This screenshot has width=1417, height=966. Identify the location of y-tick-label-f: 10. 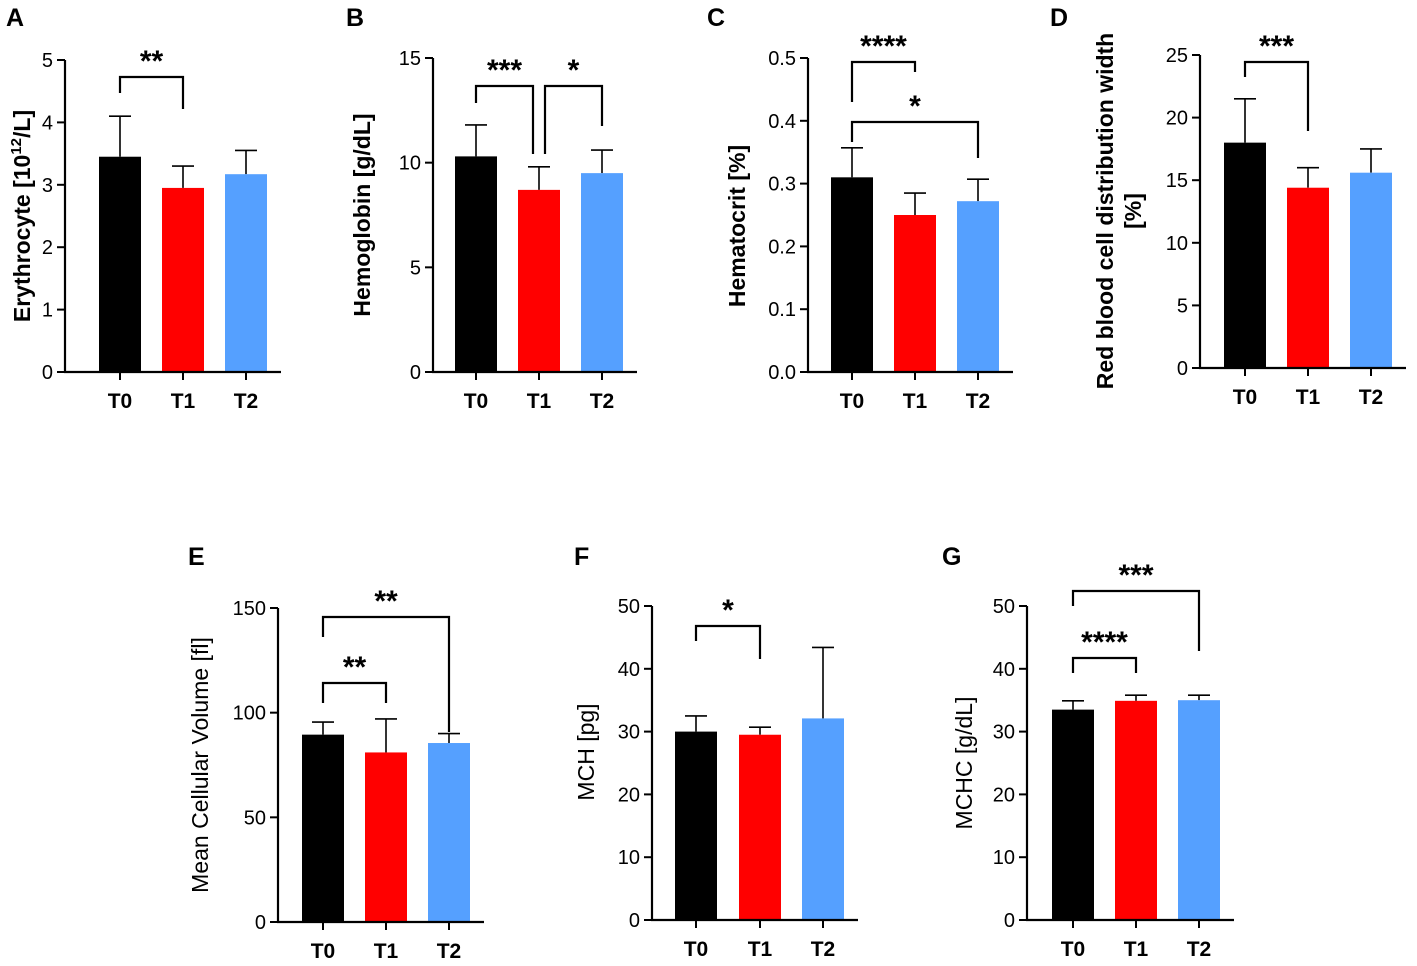
(629, 858).